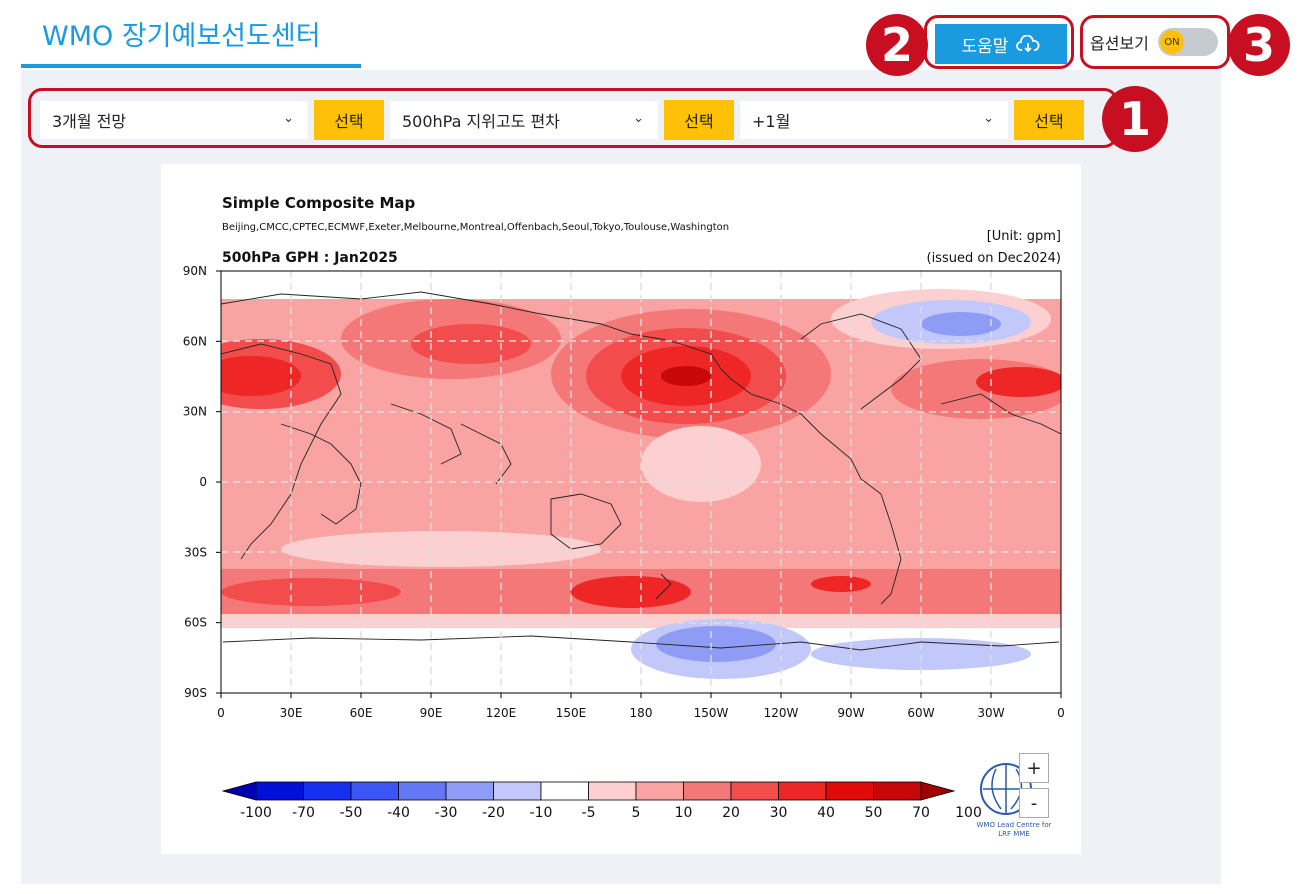  Describe the element at coordinates (541, 813) in the screenshot. I see `colorbar-label: -10` at that location.